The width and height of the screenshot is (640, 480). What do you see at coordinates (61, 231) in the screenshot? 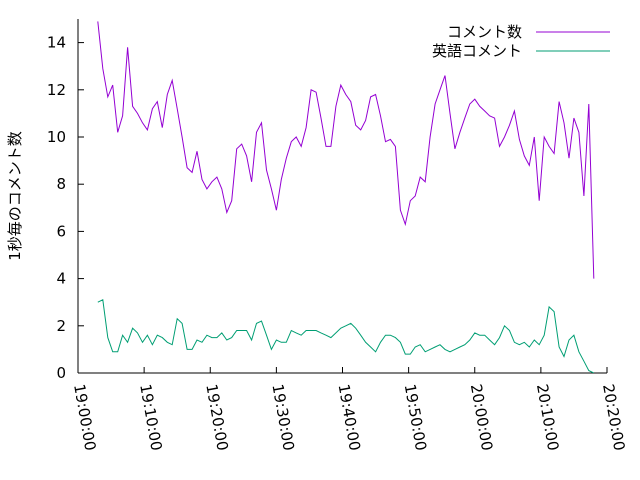
I see `y-tick-label: 6` at bounding box center [61, 231].